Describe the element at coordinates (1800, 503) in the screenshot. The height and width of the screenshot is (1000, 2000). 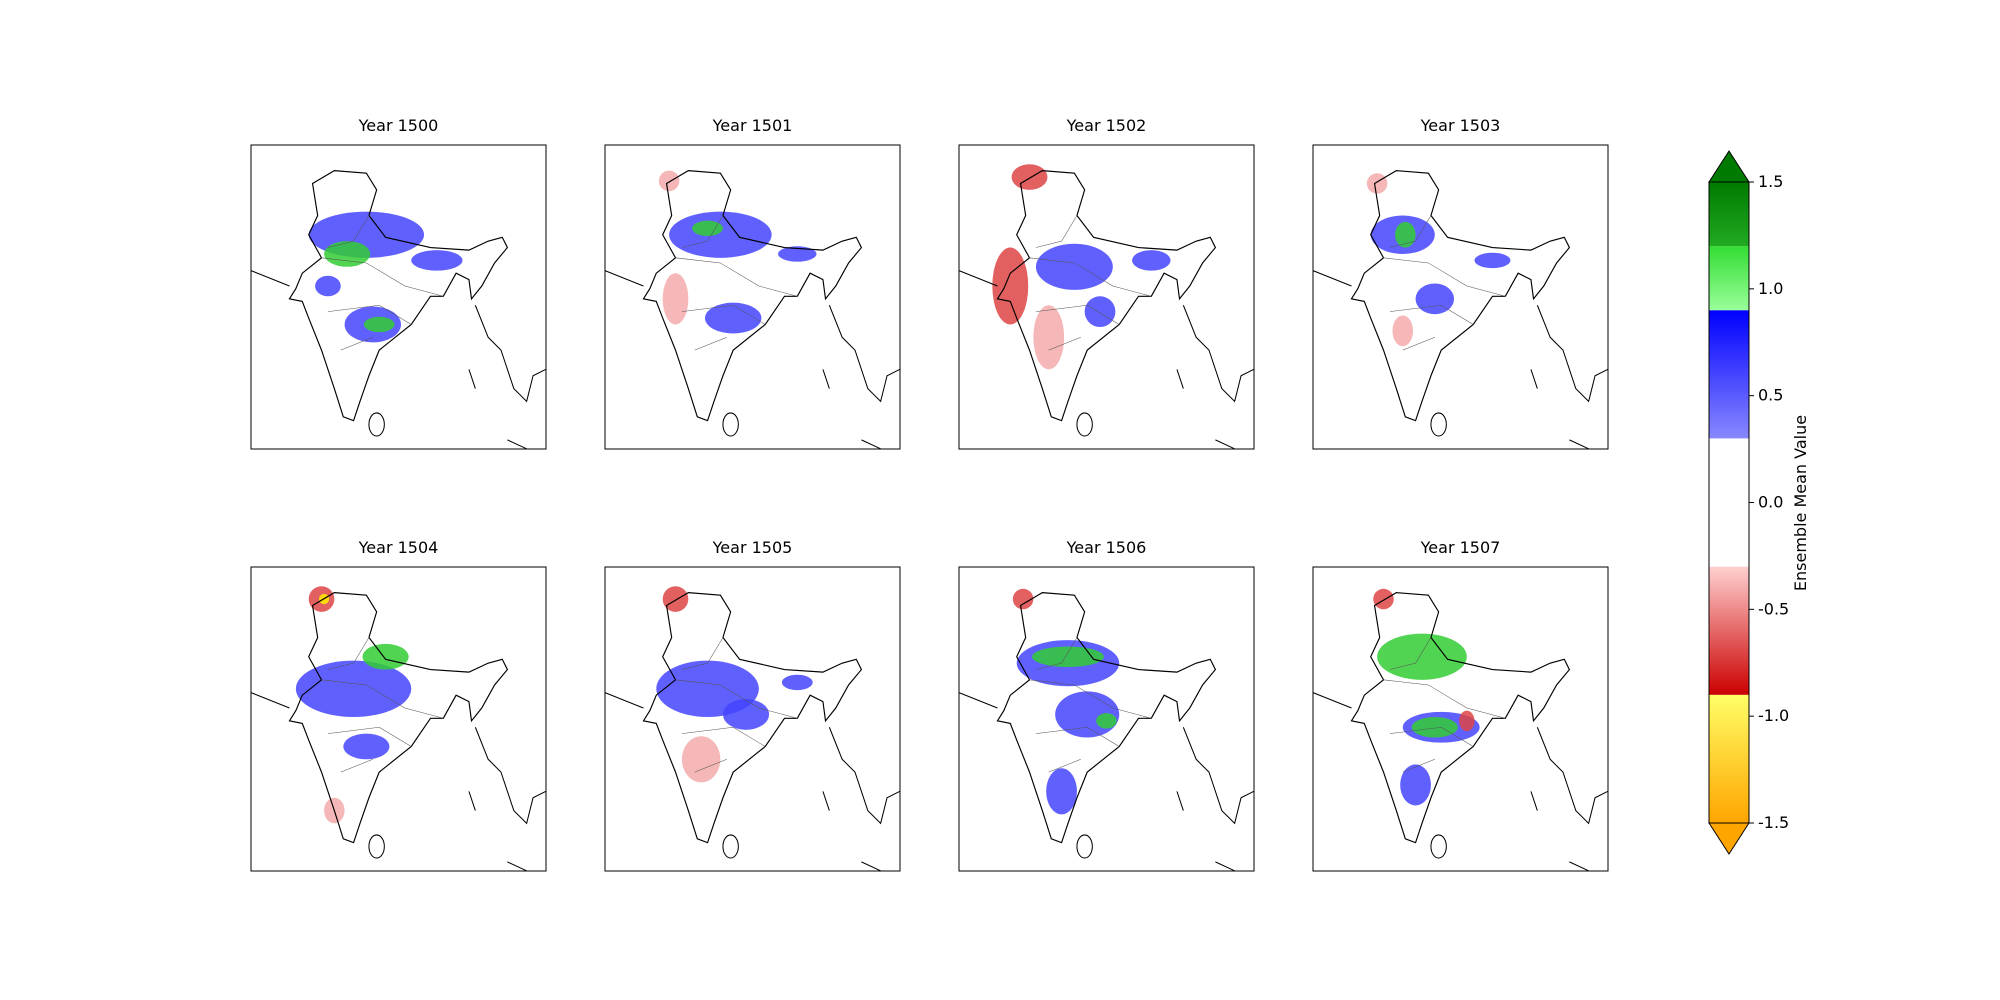
I see `colorbar-label: Ensemble Mean Value` at that location.